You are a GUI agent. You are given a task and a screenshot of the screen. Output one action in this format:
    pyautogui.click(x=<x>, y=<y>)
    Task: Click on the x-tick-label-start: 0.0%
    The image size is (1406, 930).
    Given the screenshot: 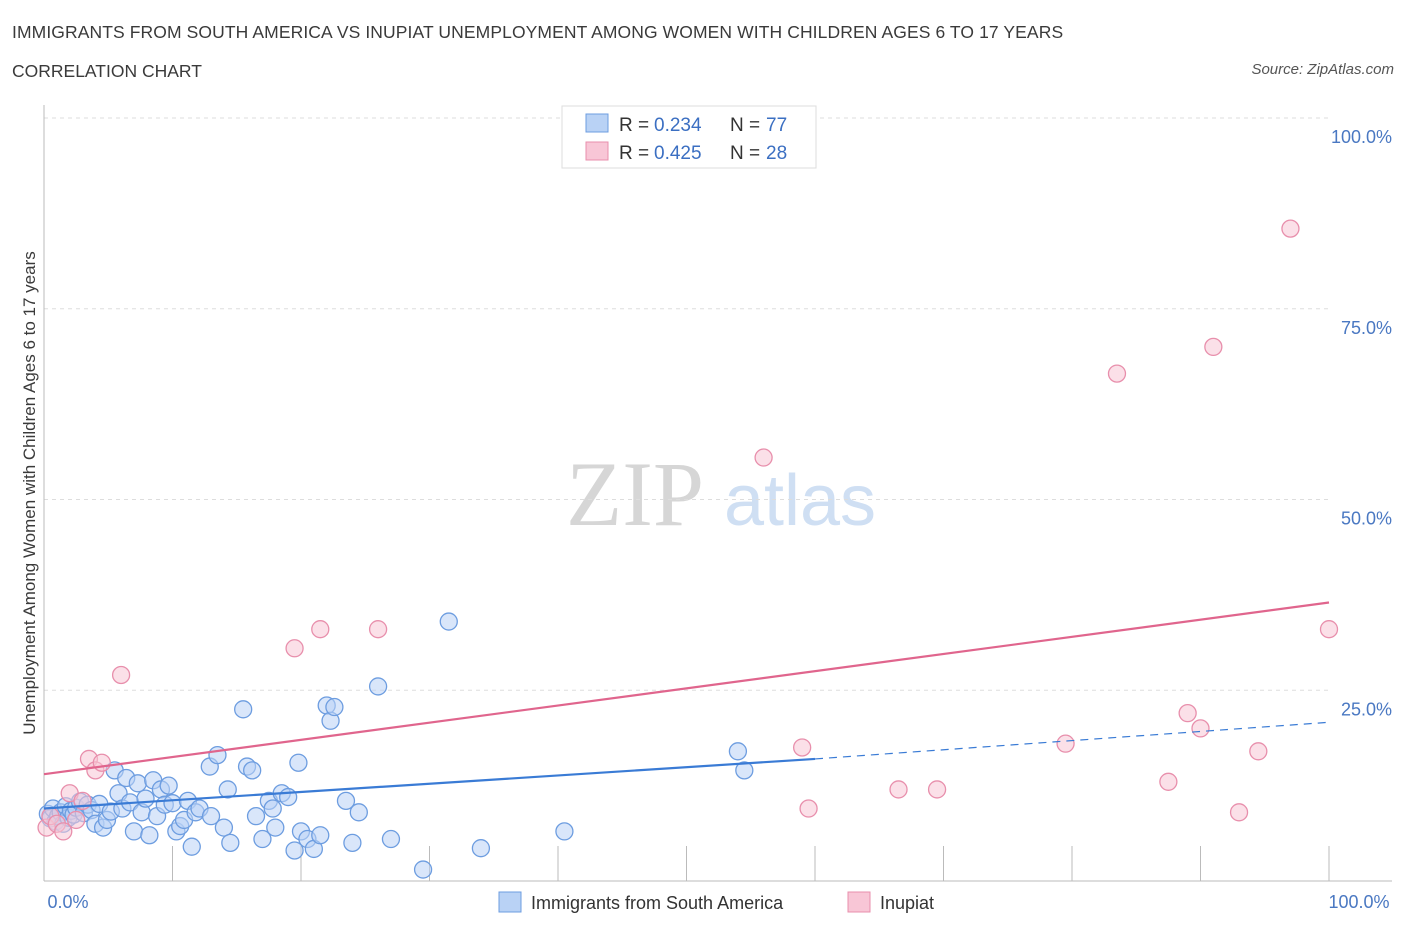 What is the action you would take?
    pyautogui.click(x=67, y=902)
    